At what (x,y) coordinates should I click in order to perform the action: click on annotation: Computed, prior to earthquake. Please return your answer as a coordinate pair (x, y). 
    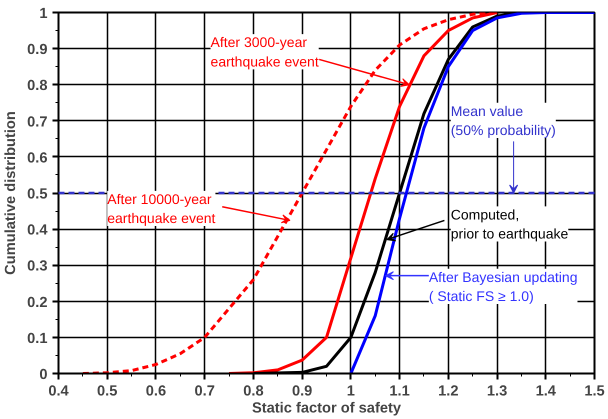
    Looking at the image, I should click on (509, 224).